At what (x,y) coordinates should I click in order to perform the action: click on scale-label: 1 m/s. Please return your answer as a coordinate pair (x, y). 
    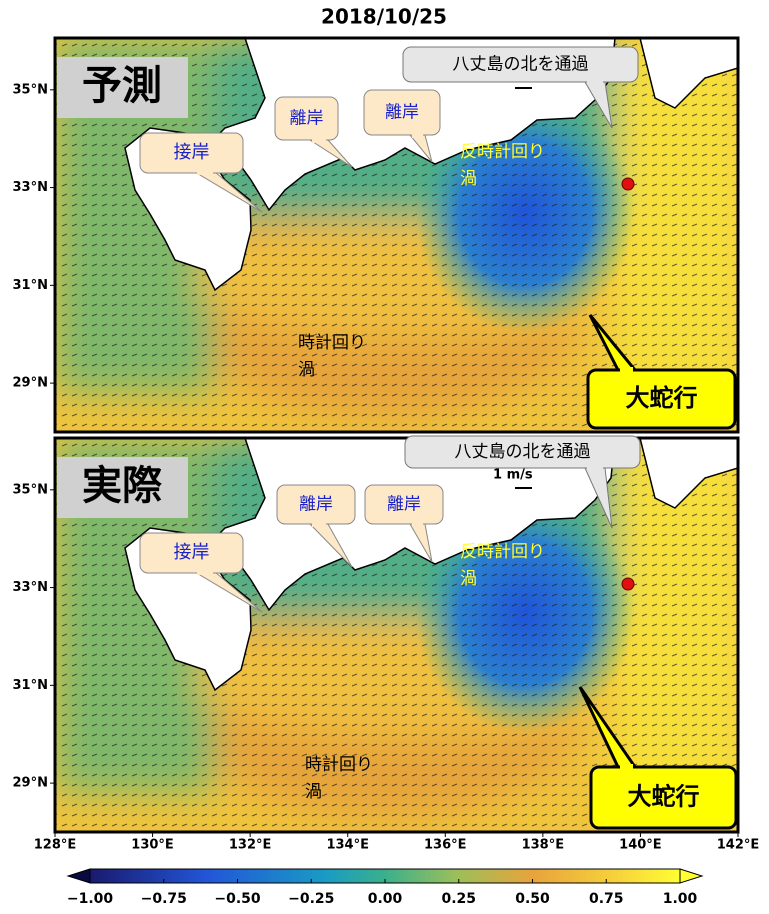
    Looking at the image, I should click on (513, 475).